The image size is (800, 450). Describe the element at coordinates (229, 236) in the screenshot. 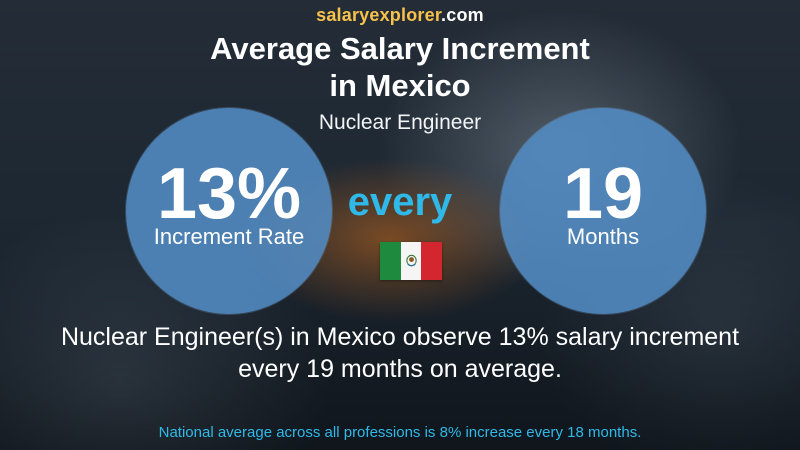

I see `increment-rate-label: Increment Rate` at that location.